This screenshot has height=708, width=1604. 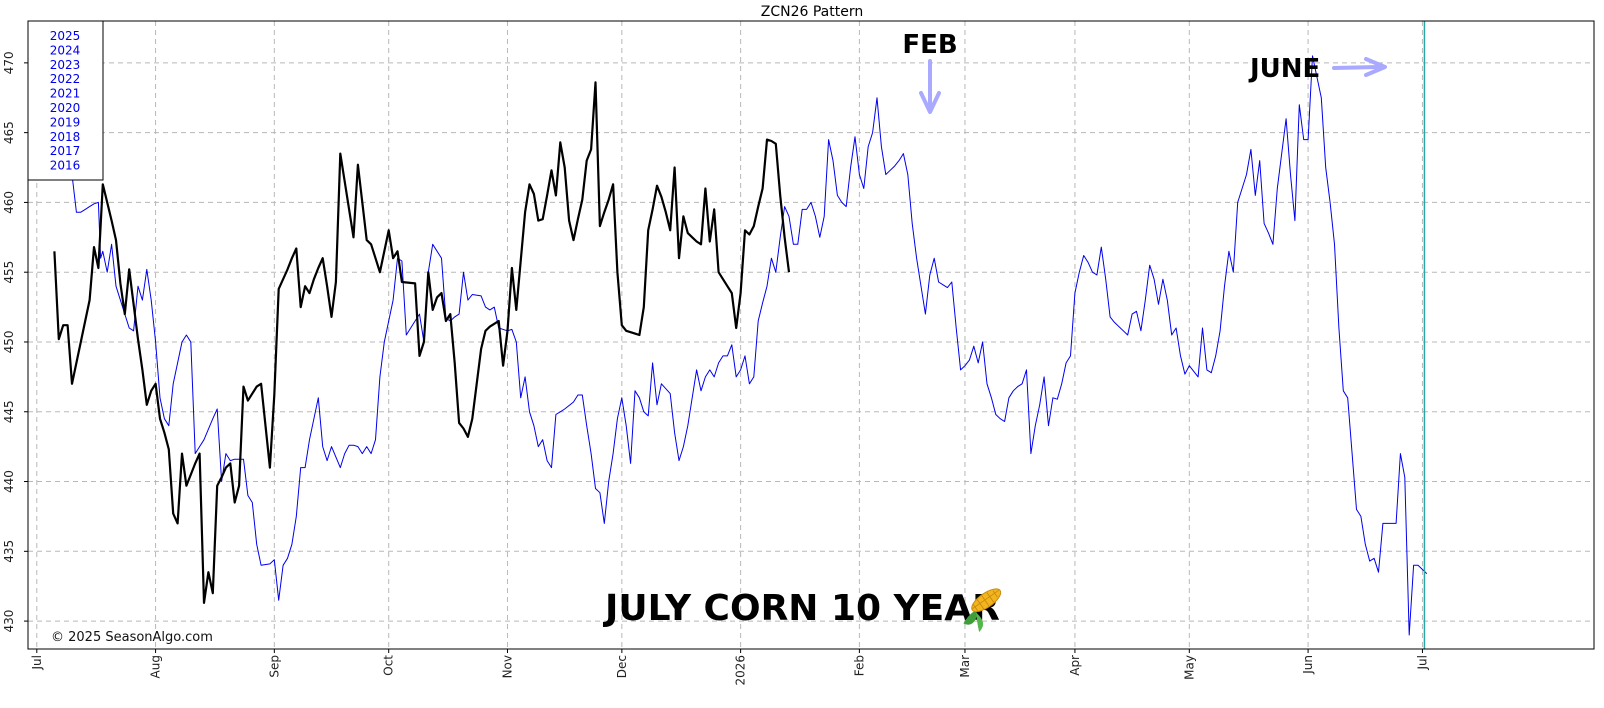 I want to click on y-tick-label: 440, so click(x=9, y=481).